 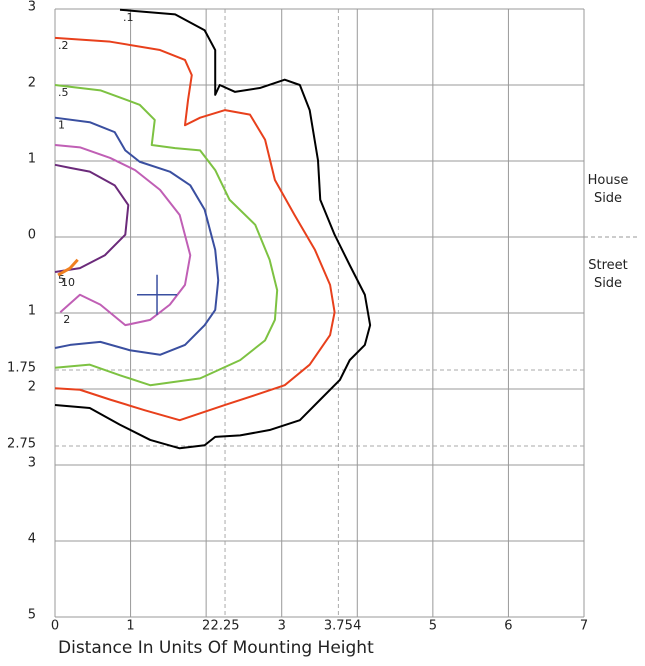 I want to click on contour-label: 10, so click(x=68, y=282).